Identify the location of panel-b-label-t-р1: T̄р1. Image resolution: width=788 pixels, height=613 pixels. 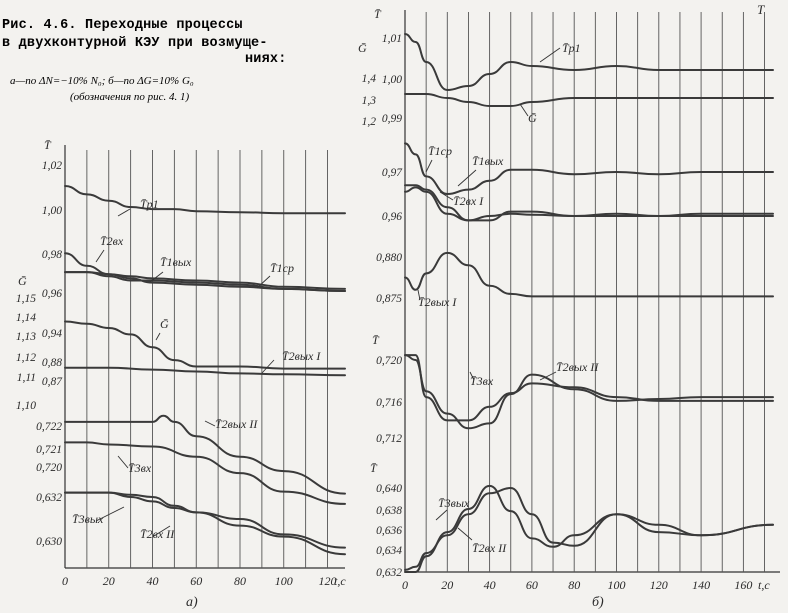
(571, 48).